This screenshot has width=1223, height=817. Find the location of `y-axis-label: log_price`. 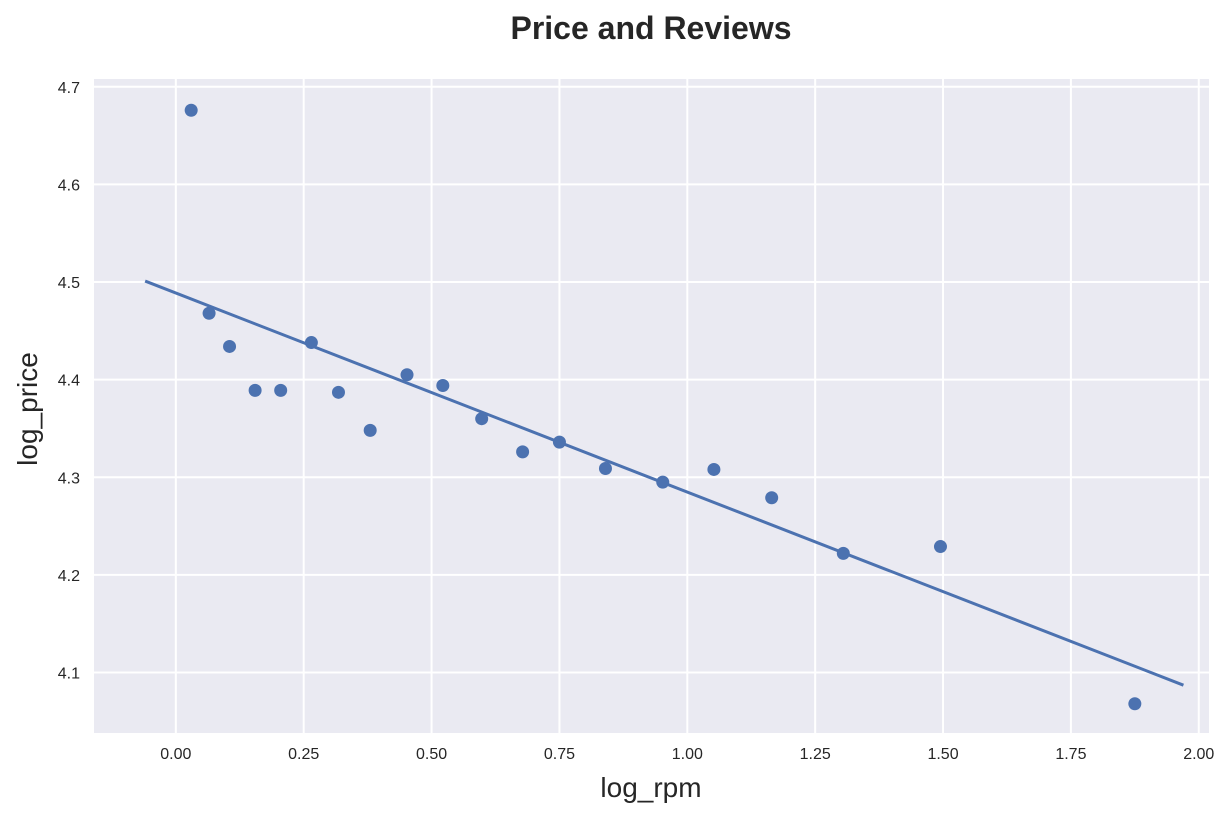

y-axis-label: log_price is located at coordinates (27, 409).